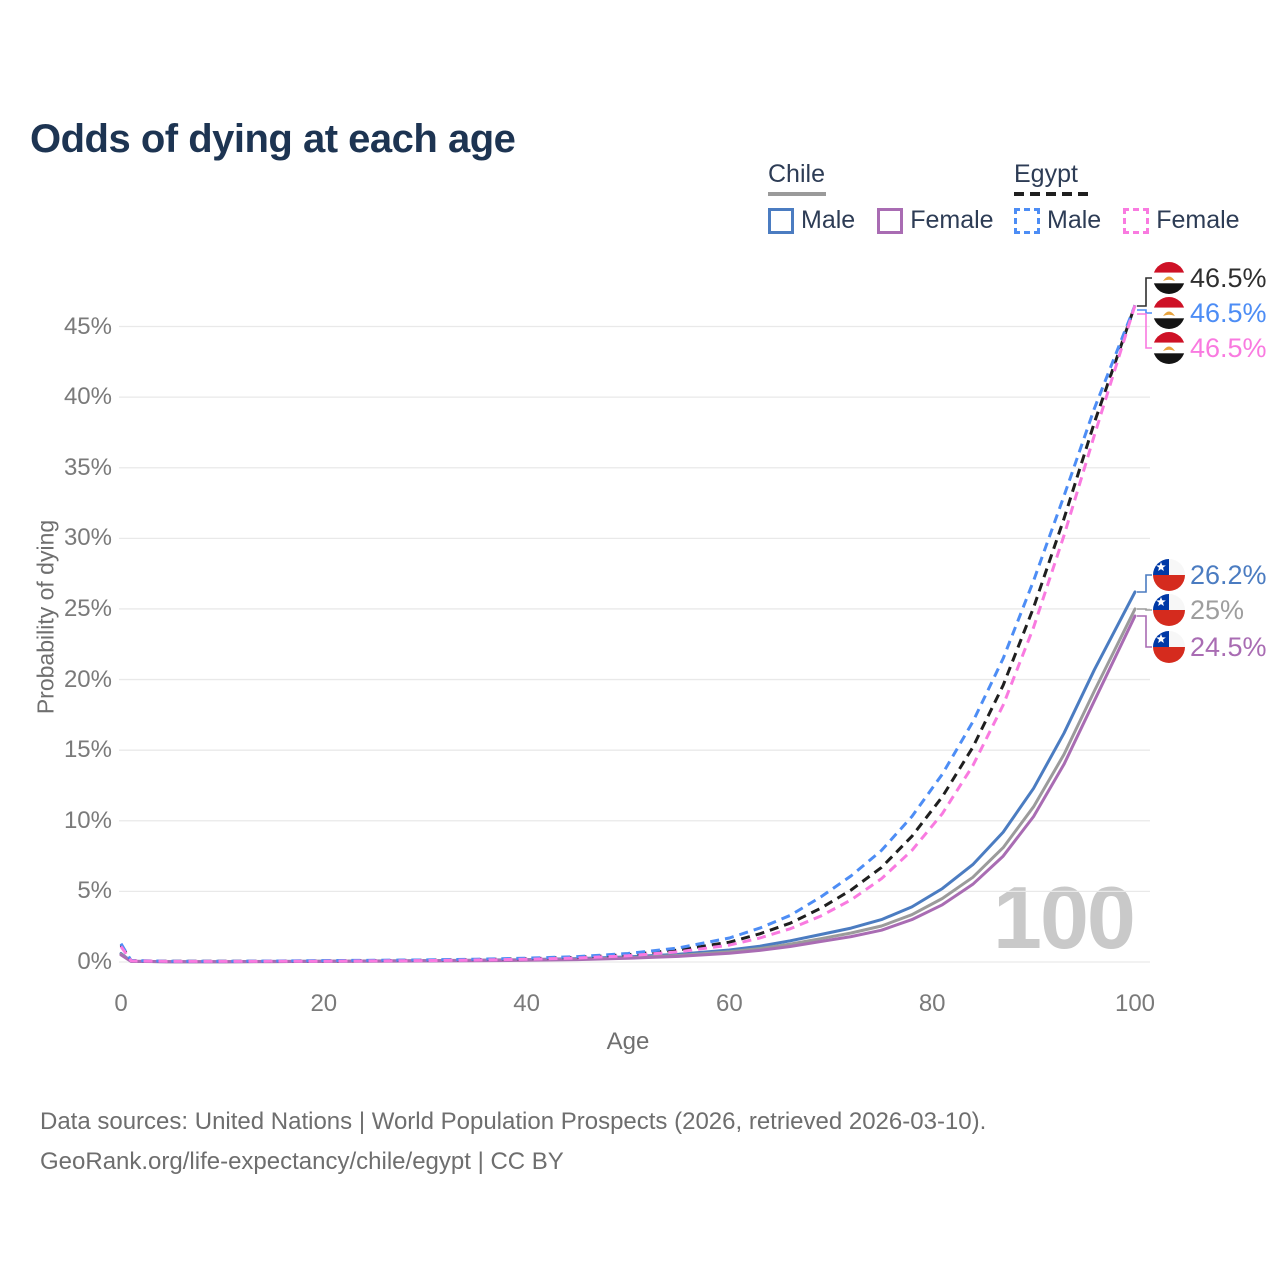 The height and width of the screenshot is (1280, 1280). What do you see at coordinates (1074, 220) in the screenshot?
I see `legend-item-egypt-male: Male` at bounding box center [1074, 220].